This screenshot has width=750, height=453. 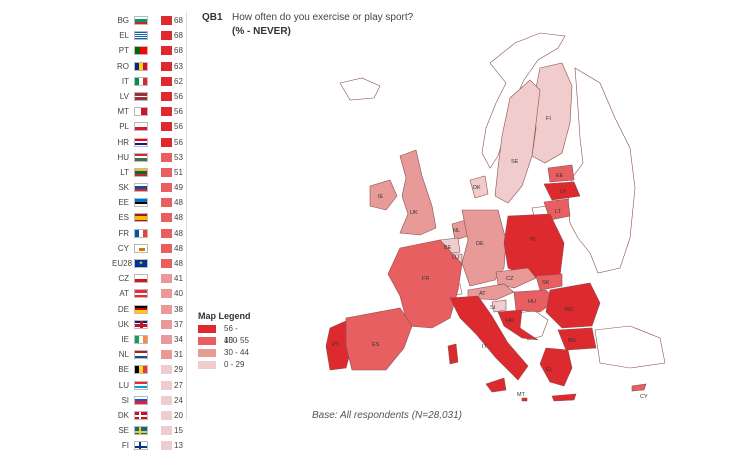 What do you see at coordinates (151, 339) in the screenshot?
I see `ranking-row: IE 34` at bounding box center [151, 339].